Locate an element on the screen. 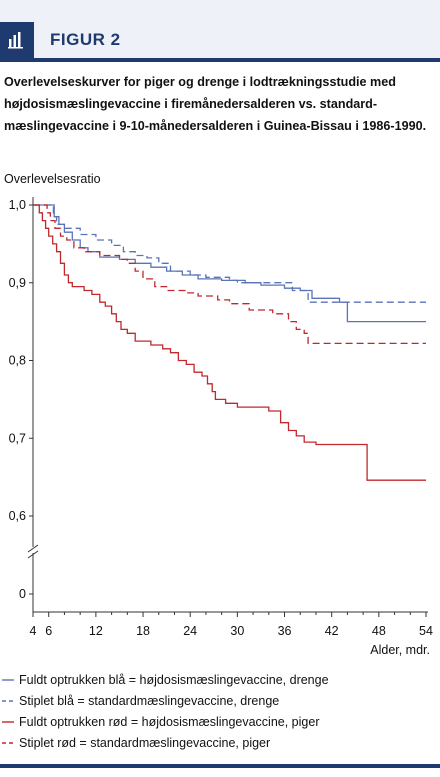 This screenshot has width=440, height=777. y-tick-label: 0,6 is located at coordinates (17, 516).